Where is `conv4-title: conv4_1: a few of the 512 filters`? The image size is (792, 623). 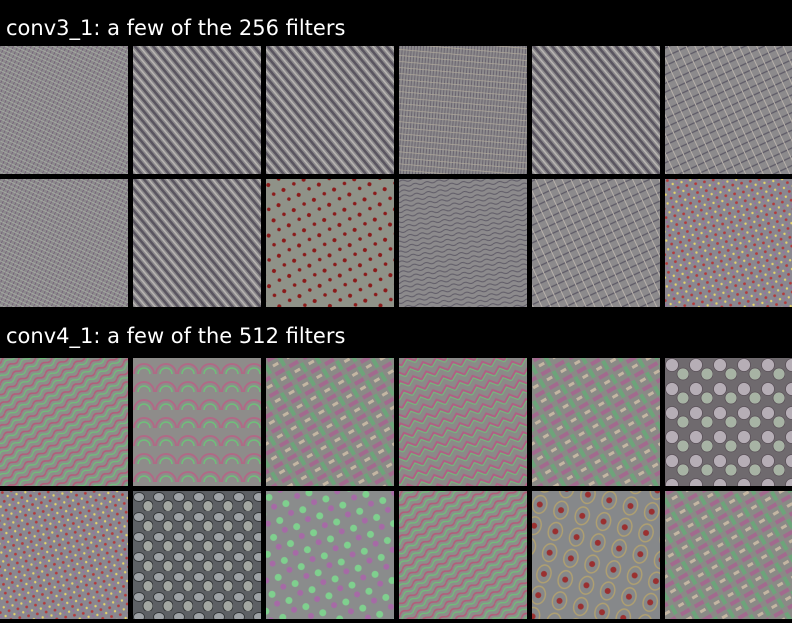 conv4-title: conv4_1: a few of the 512 filters is located at coordinates (176, 336).